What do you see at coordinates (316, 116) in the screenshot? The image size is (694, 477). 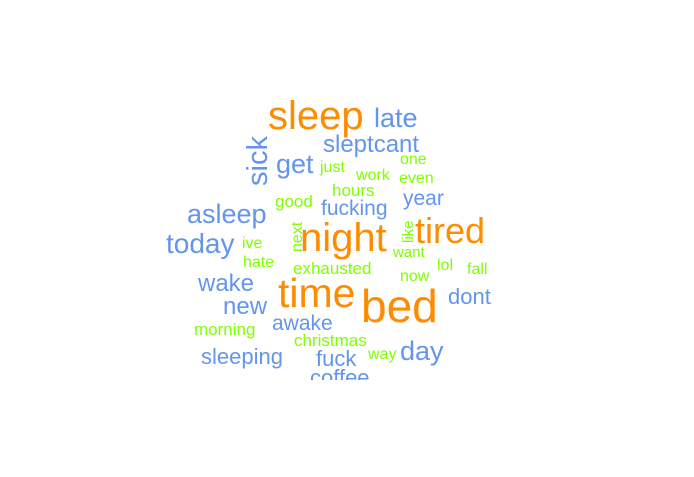 I see `word-sleep: sleep` at bounding box center [316, 116].